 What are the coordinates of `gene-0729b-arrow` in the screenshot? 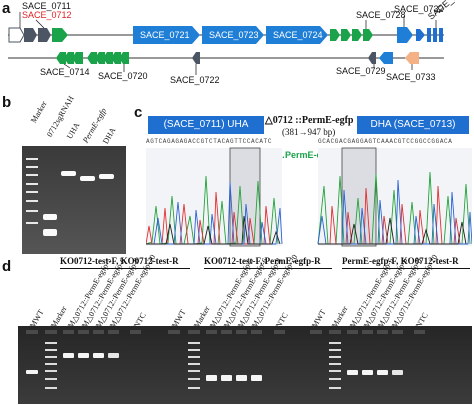 It's located at (386, 58).